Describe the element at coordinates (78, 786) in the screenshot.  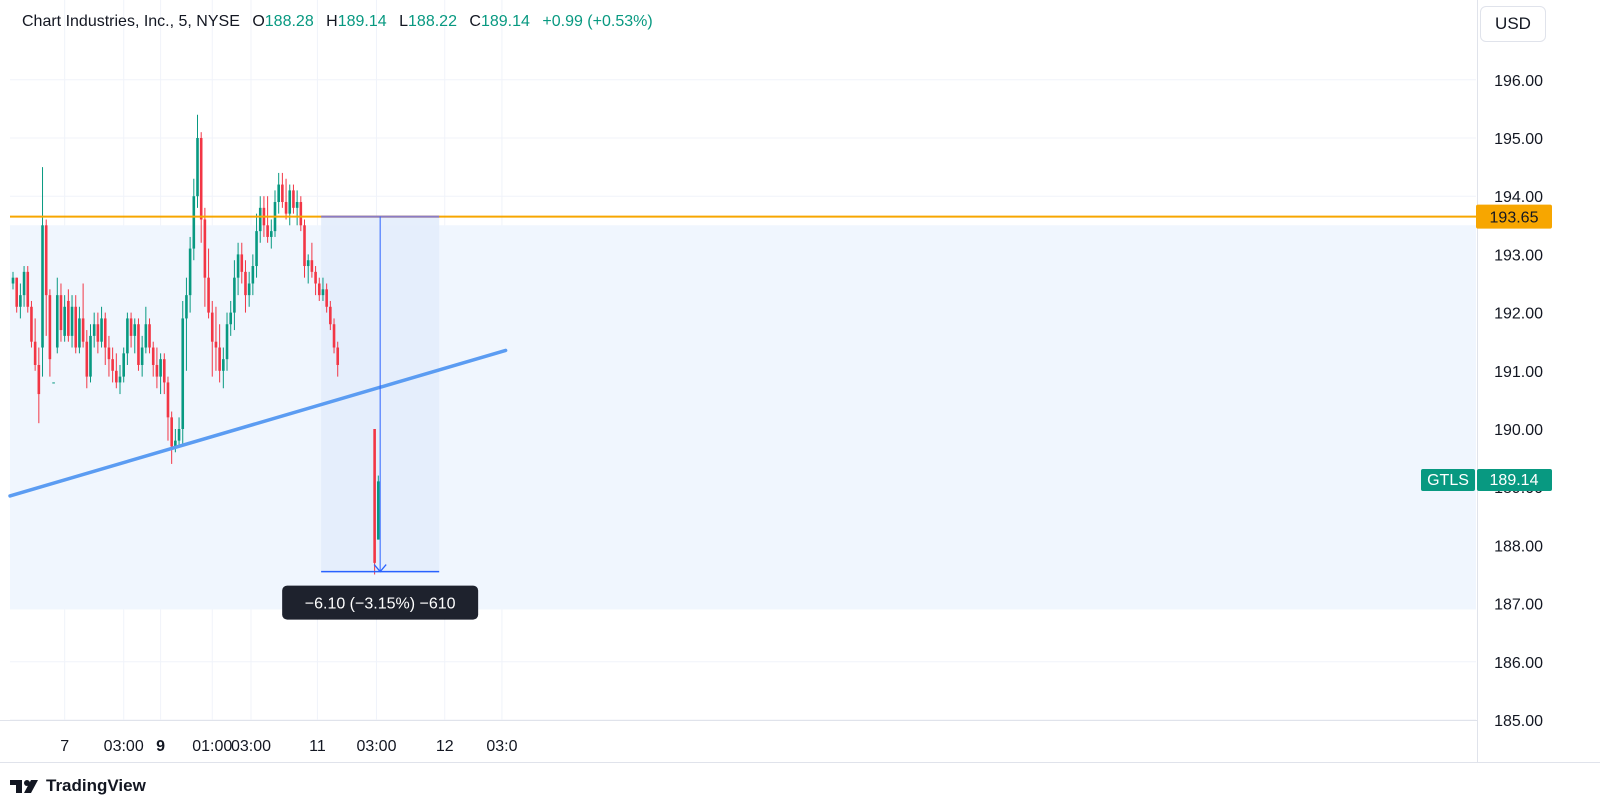
I see `tradingview-logo: TradingView` at that location.